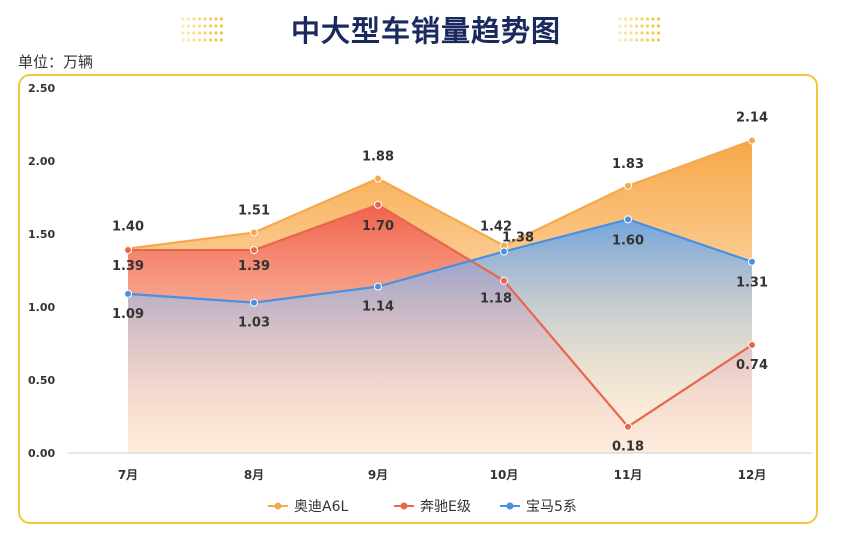 This screenshot has height=536, width=852. Describe the element at coordinates (378, 307) in the screenshot. I see `data-label: 1.14` at that location.